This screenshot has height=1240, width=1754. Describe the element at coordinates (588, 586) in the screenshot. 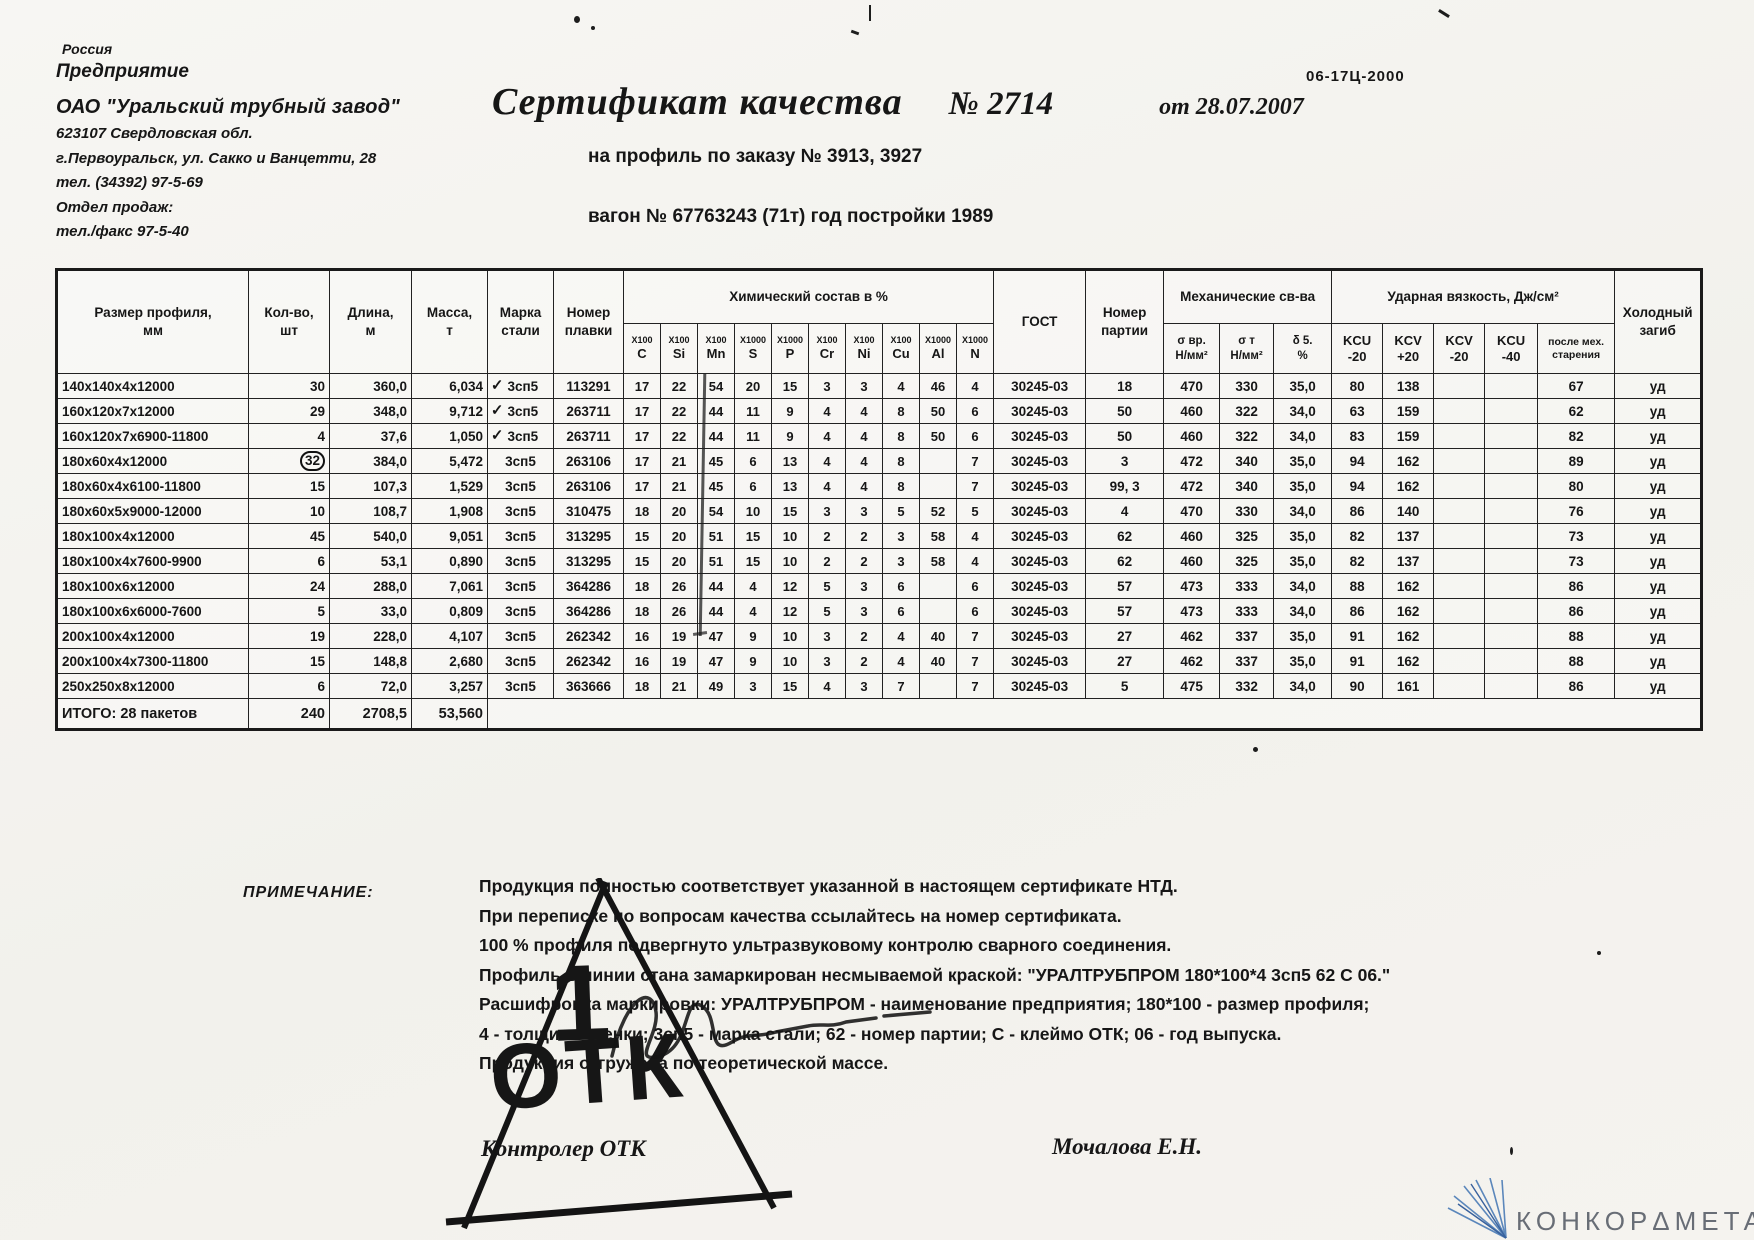

I see `cell-heat: 364286` at that location.